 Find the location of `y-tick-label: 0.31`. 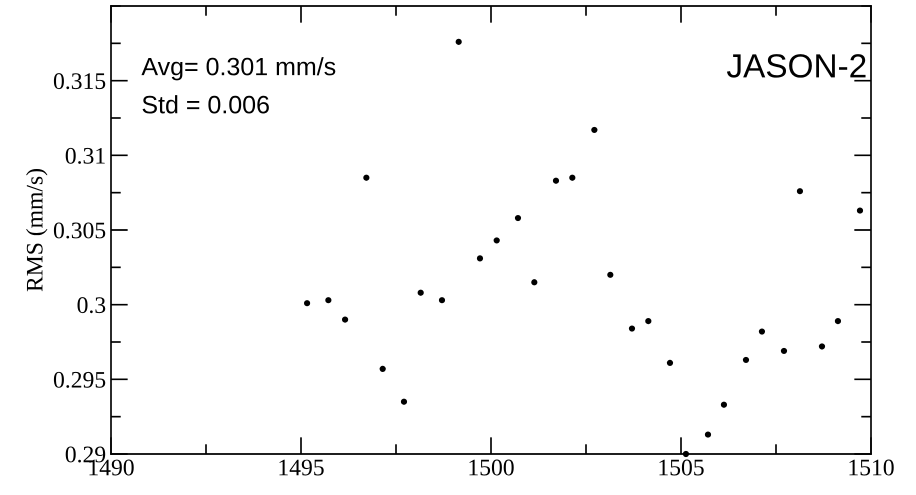

y-tick-label: 0.31 is located at coordinates (85, 156).